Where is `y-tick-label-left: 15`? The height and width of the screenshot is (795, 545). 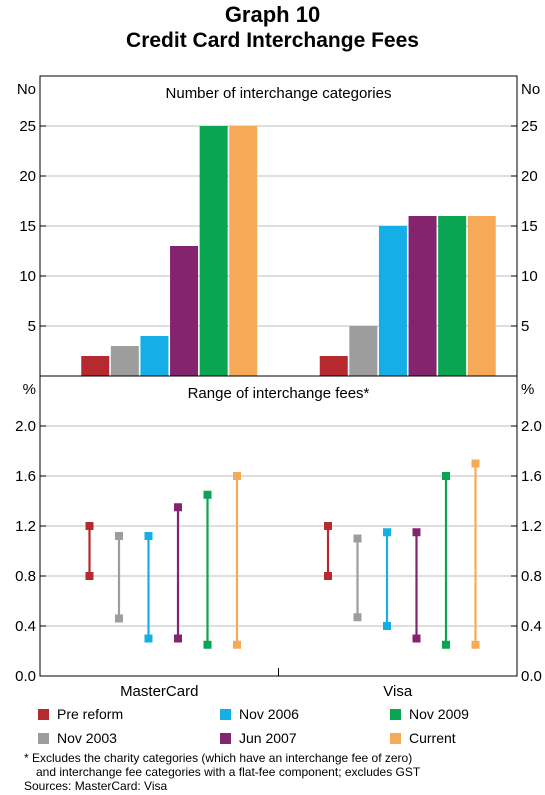
y-tick-label-left: 15 is located at coordinates (27, 226).